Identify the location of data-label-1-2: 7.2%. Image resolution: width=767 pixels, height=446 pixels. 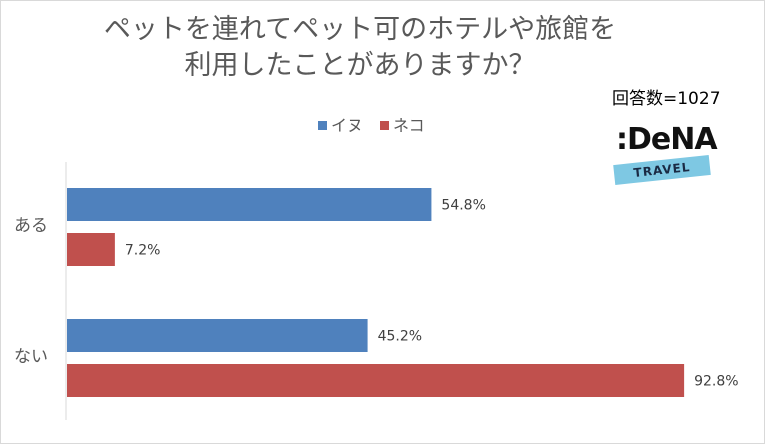
(143, 251).